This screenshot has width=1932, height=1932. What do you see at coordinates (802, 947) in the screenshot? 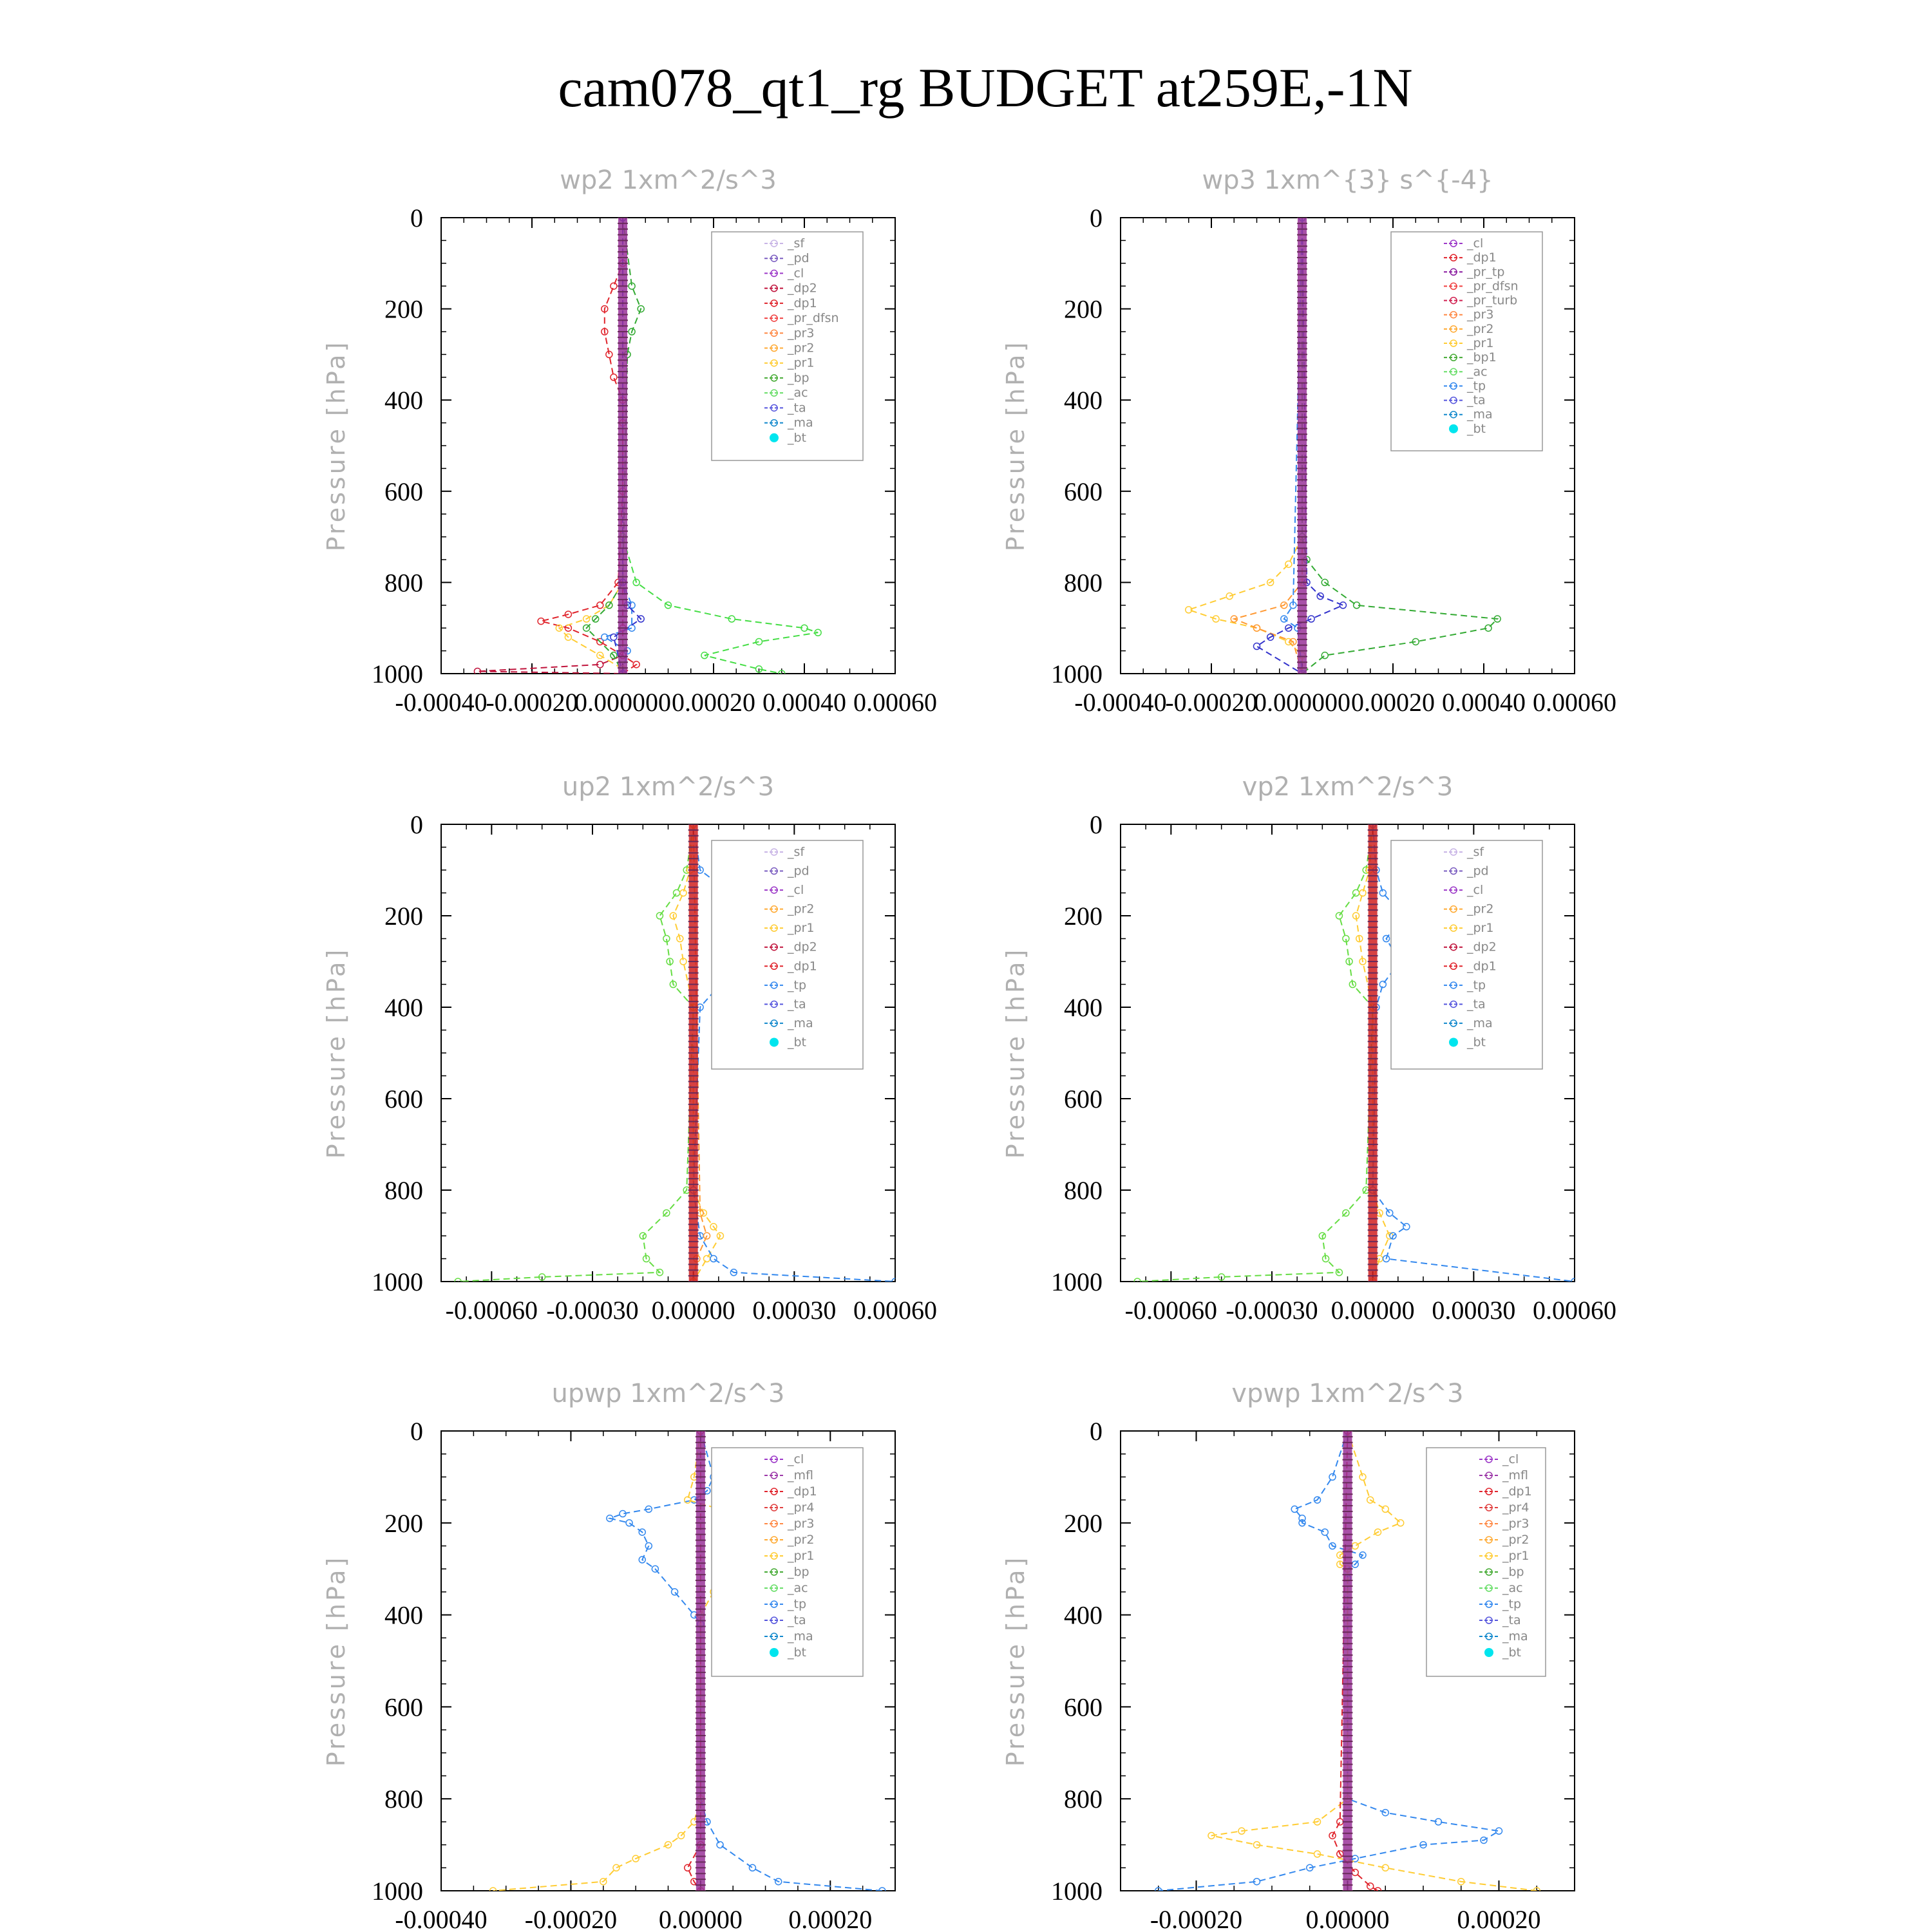
I see `legend-label: _dp2` at bounding box center [802, 947].